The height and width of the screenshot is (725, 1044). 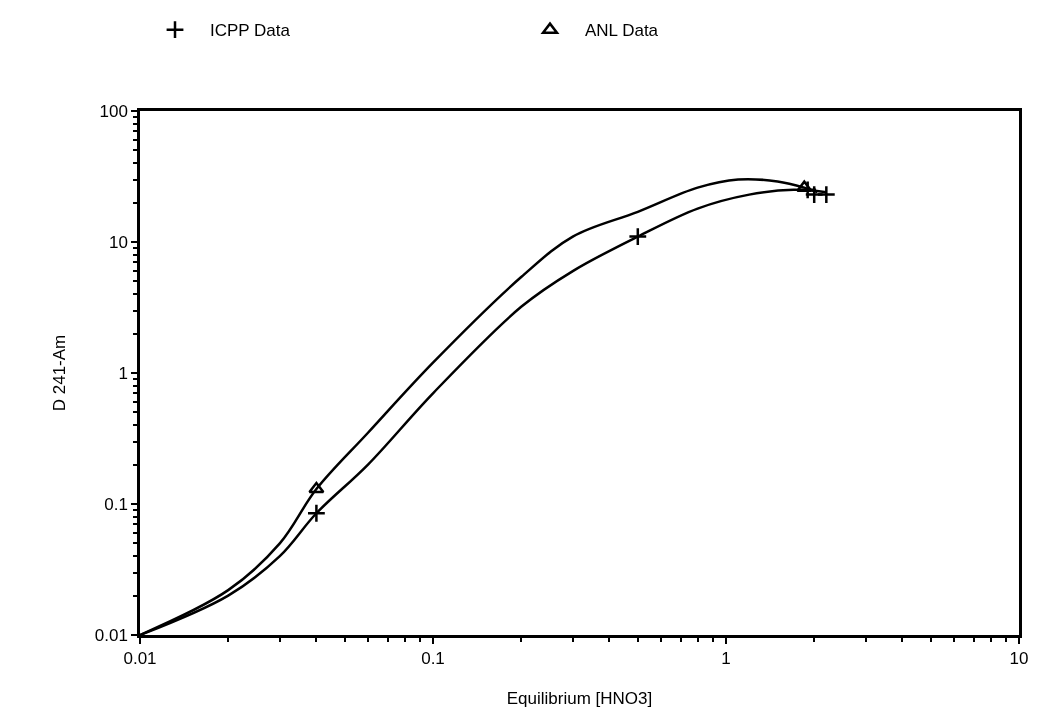 What do you see at coordinates (726, 659) in the screenshot?
I see `x-tick-label: 1` at bounding box center [726, 659].